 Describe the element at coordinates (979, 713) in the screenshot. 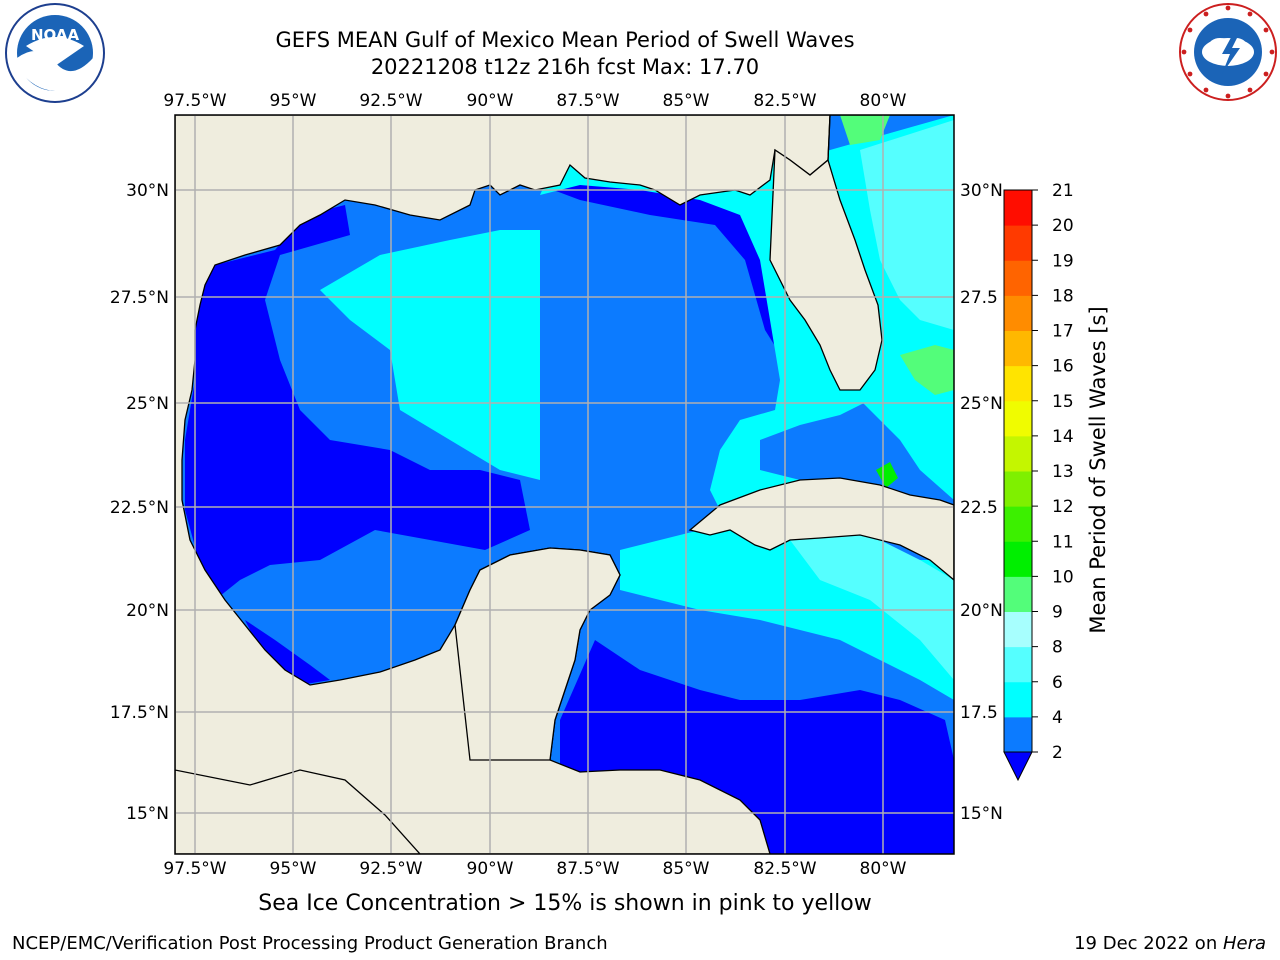

I see `lat-tick-right: 17.5` at that location.